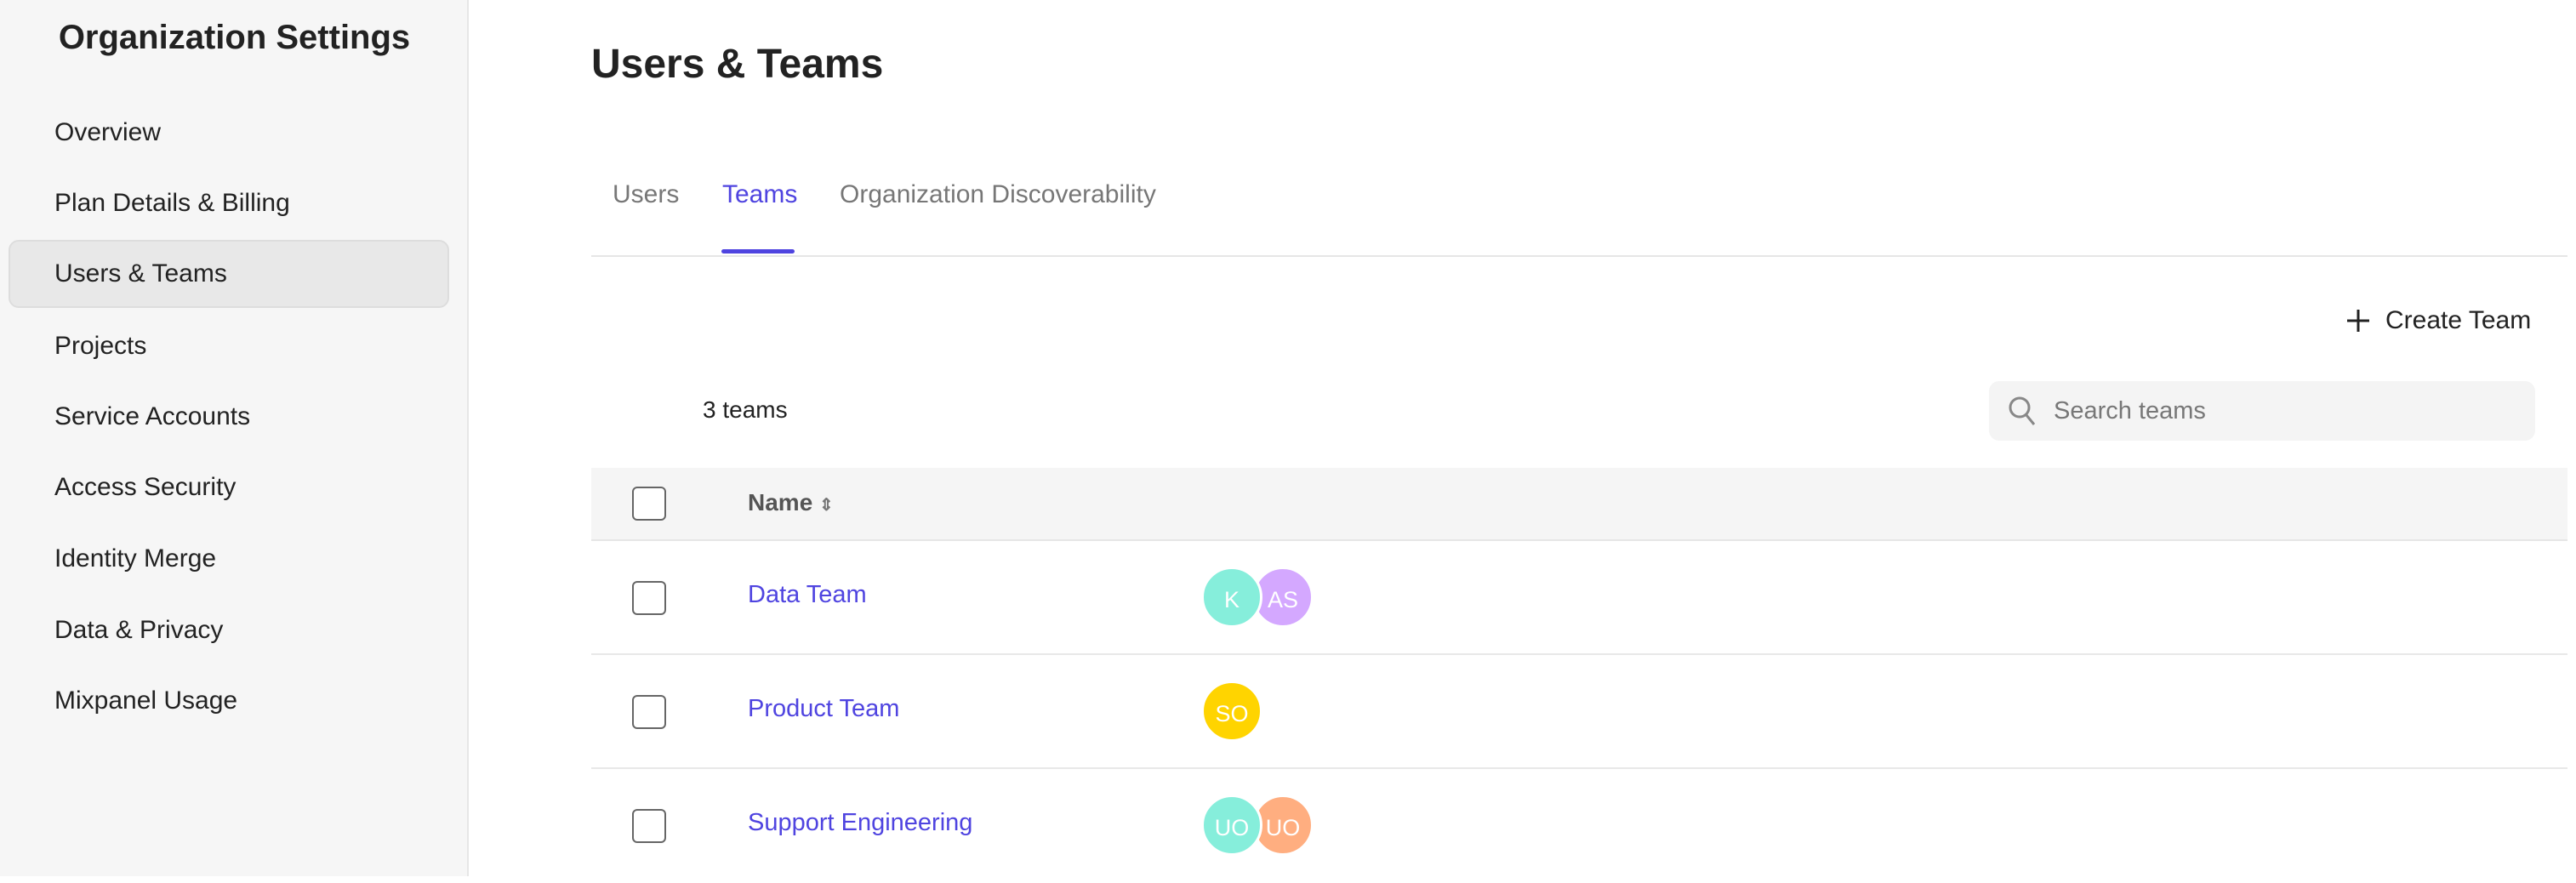 Image resolution: width=2576 pixels, height=883 pixels. Describe the element at coordinates (145, 487) in the screenshot. I see `sidebar-item-access-security: Access Security` at that location.